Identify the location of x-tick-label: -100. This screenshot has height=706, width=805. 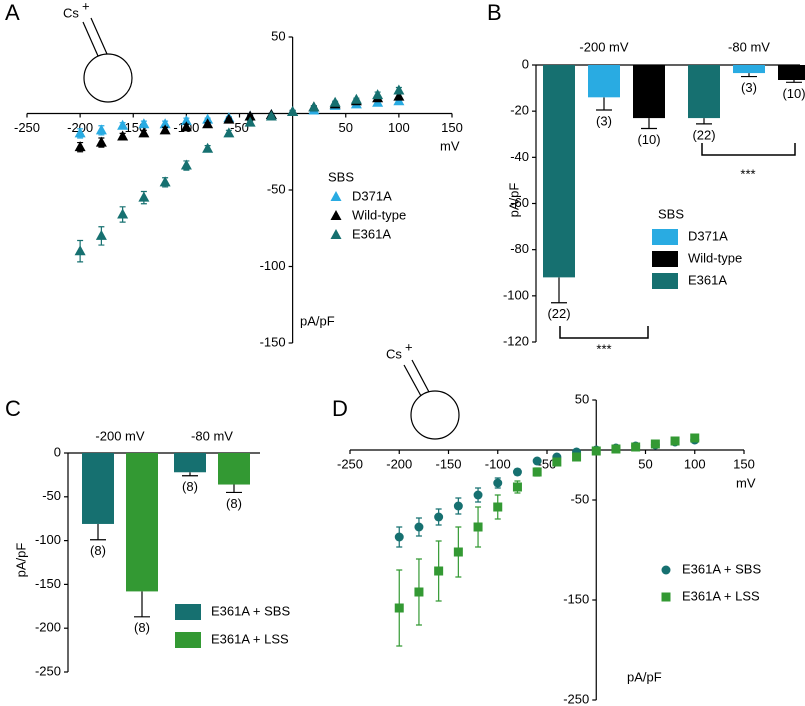
(498, 463).